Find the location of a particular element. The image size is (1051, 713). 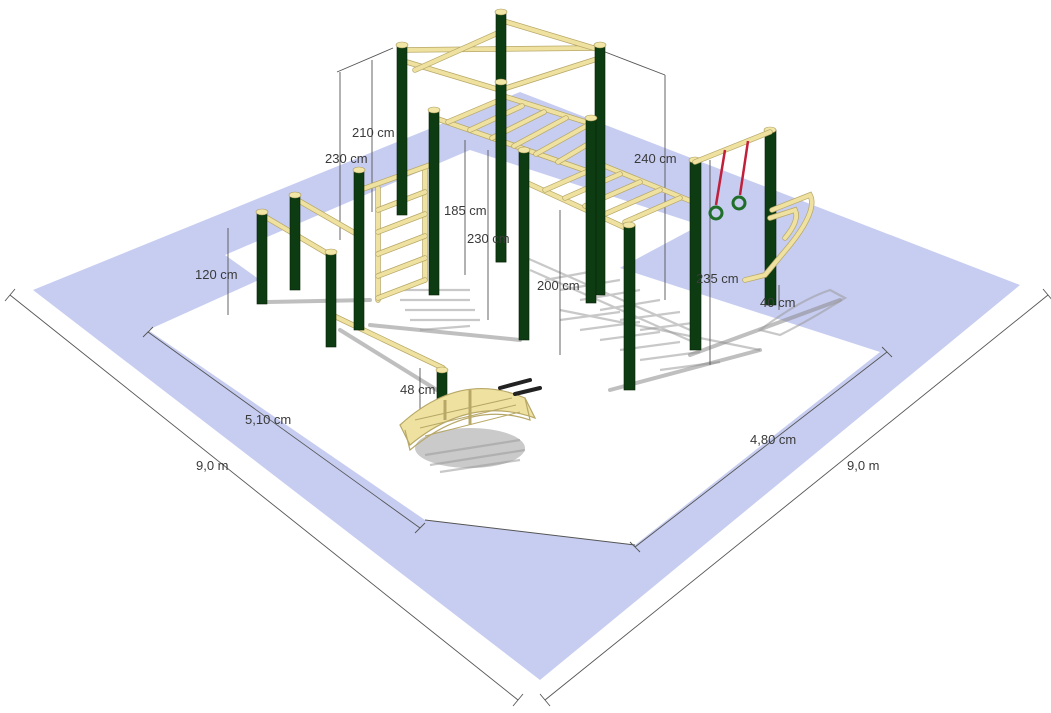

dip-station is located at coordinates (778, 237).